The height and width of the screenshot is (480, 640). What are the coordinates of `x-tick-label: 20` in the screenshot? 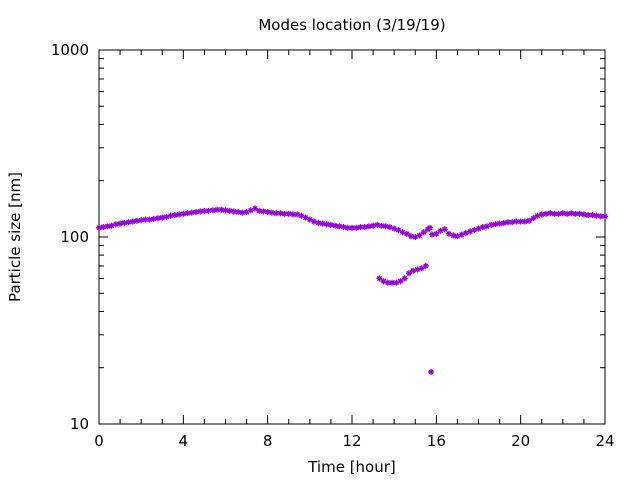 It's located at (520, 441).